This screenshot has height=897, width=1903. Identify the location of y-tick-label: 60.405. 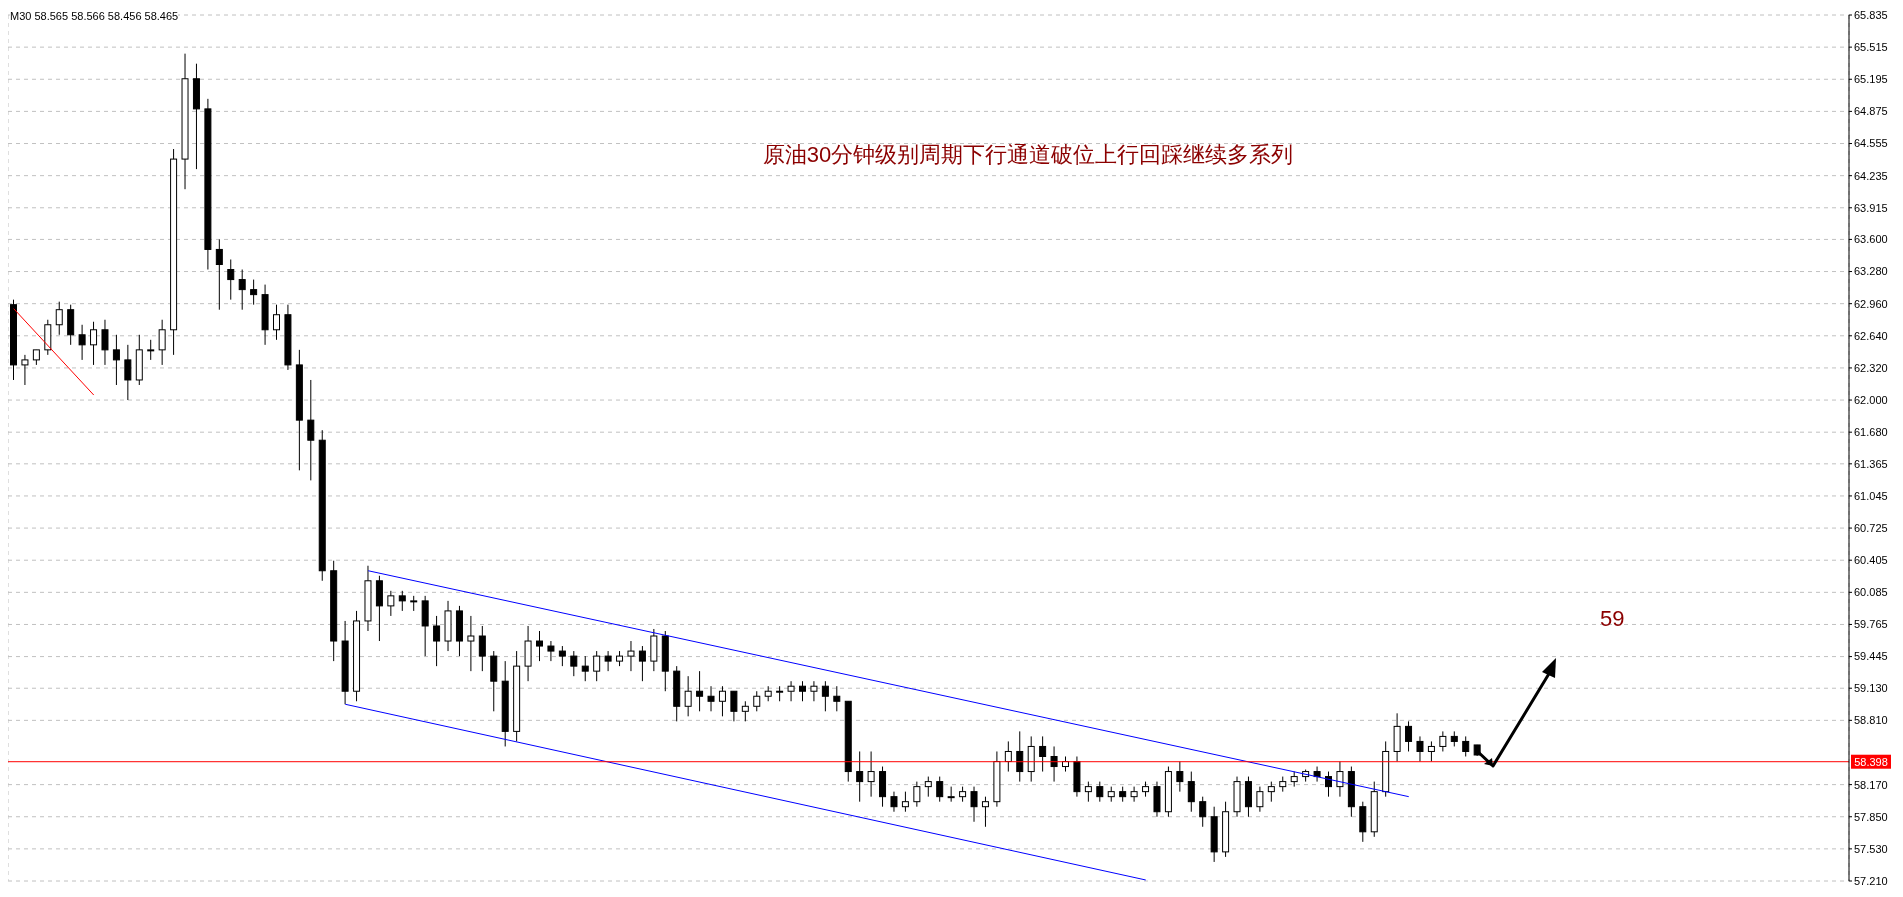
(1871, 560).